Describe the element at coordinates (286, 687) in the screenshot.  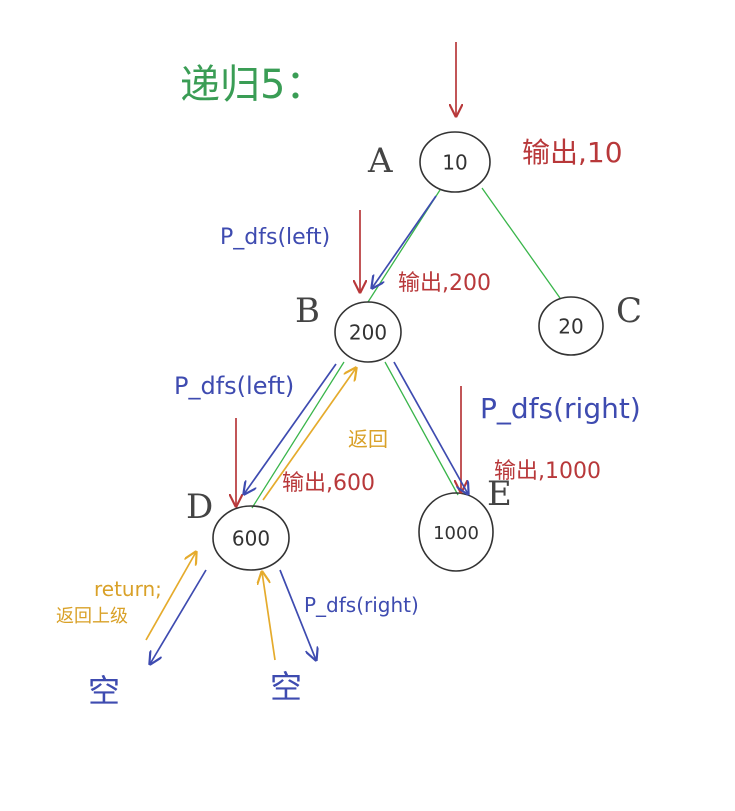
I see `empty-right-label: 空` at that location.